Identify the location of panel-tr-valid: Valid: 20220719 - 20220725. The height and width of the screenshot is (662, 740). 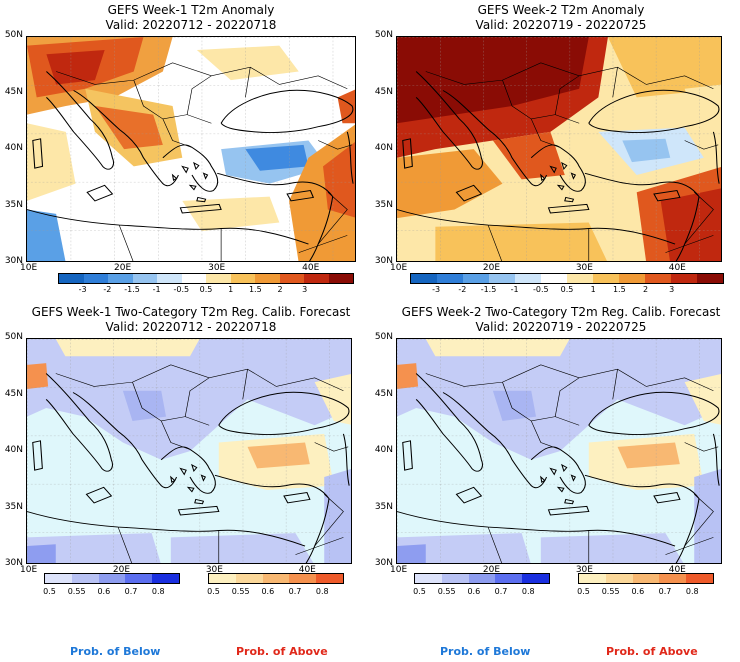
(561, 25).